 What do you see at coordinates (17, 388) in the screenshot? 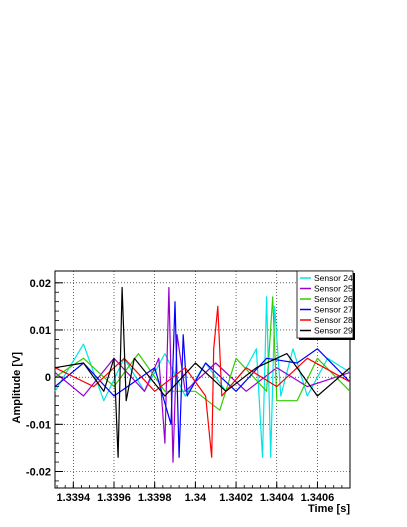
I see `y-axis-title: Amplitude [V]` at bounding box center [17, 388].